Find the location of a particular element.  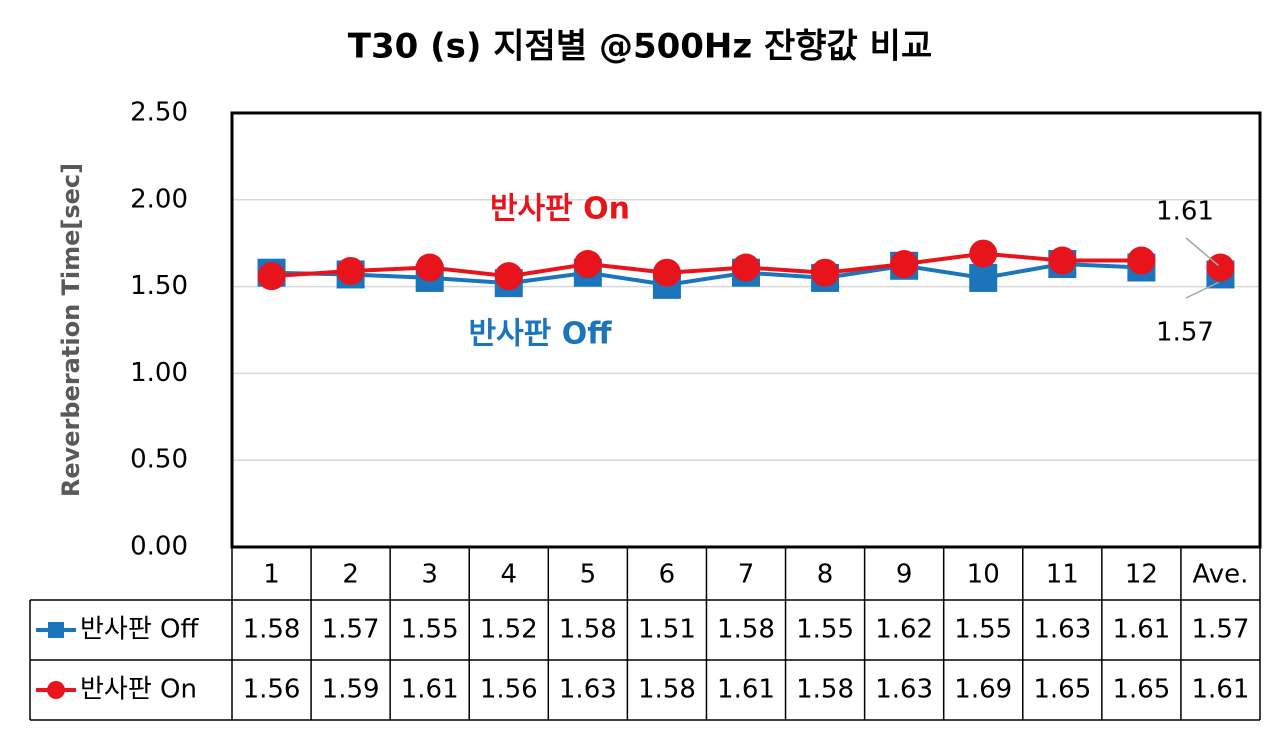

y-tick-label: 2.50 is located at coordinates (159, 113).